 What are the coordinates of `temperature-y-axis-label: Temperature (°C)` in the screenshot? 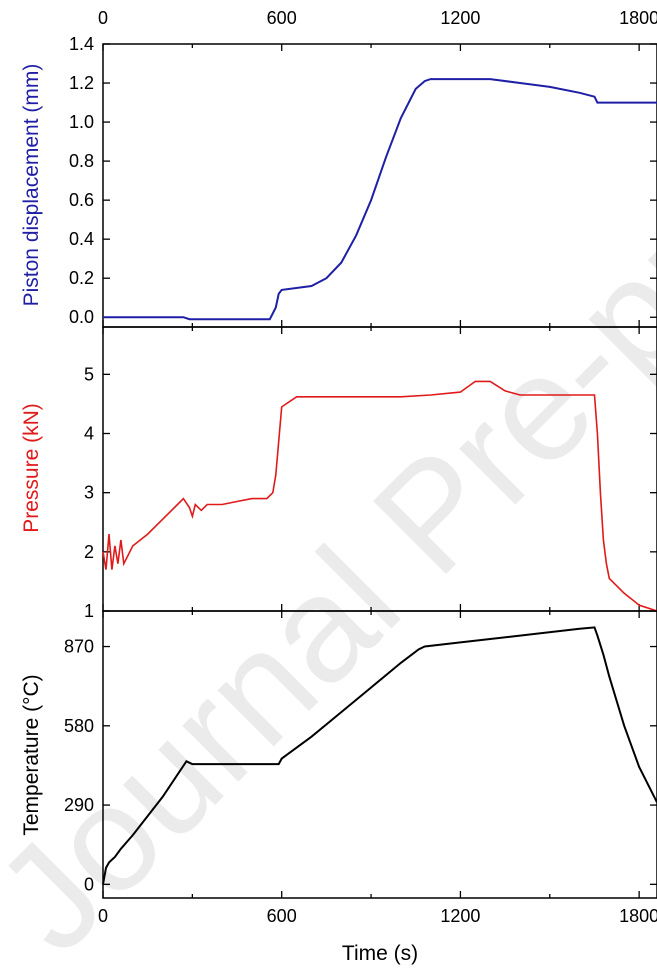 It's located at (31, 754).